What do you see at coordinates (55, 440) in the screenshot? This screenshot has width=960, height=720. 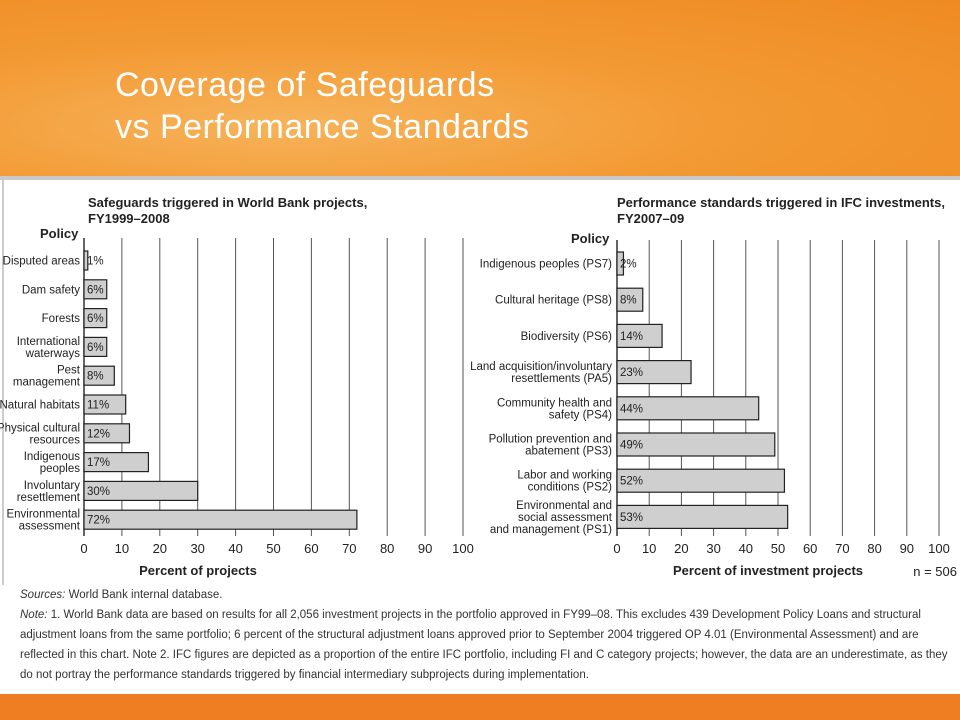 I see `chart1-category-label: resources` at bounding box center [55, 440].